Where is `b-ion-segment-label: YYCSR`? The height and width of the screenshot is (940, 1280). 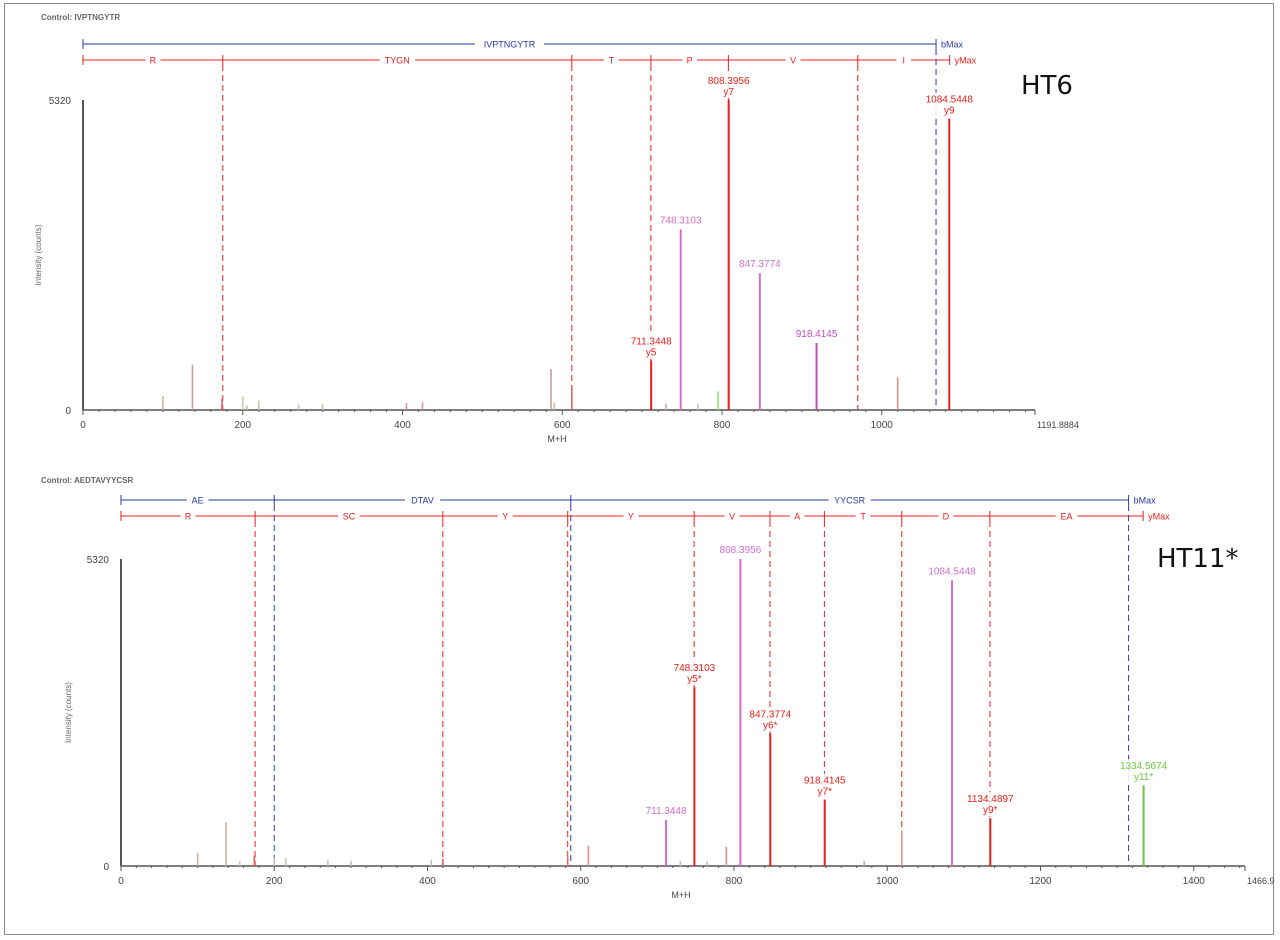
b-ion-segment-label: YYCSR is located at coordinates (850, 501).